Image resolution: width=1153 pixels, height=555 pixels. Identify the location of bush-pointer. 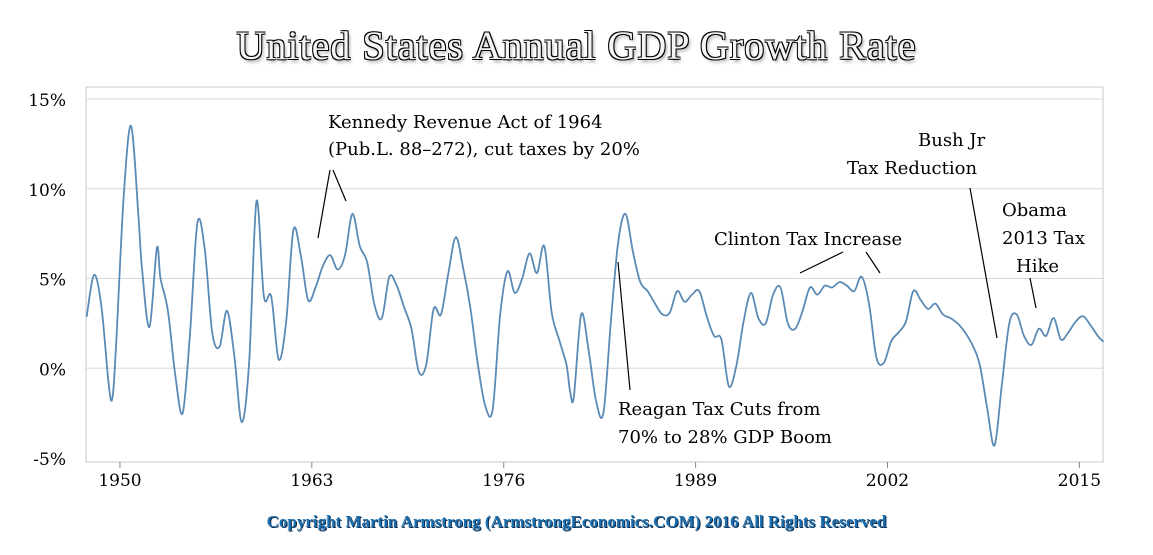
(983, 263).